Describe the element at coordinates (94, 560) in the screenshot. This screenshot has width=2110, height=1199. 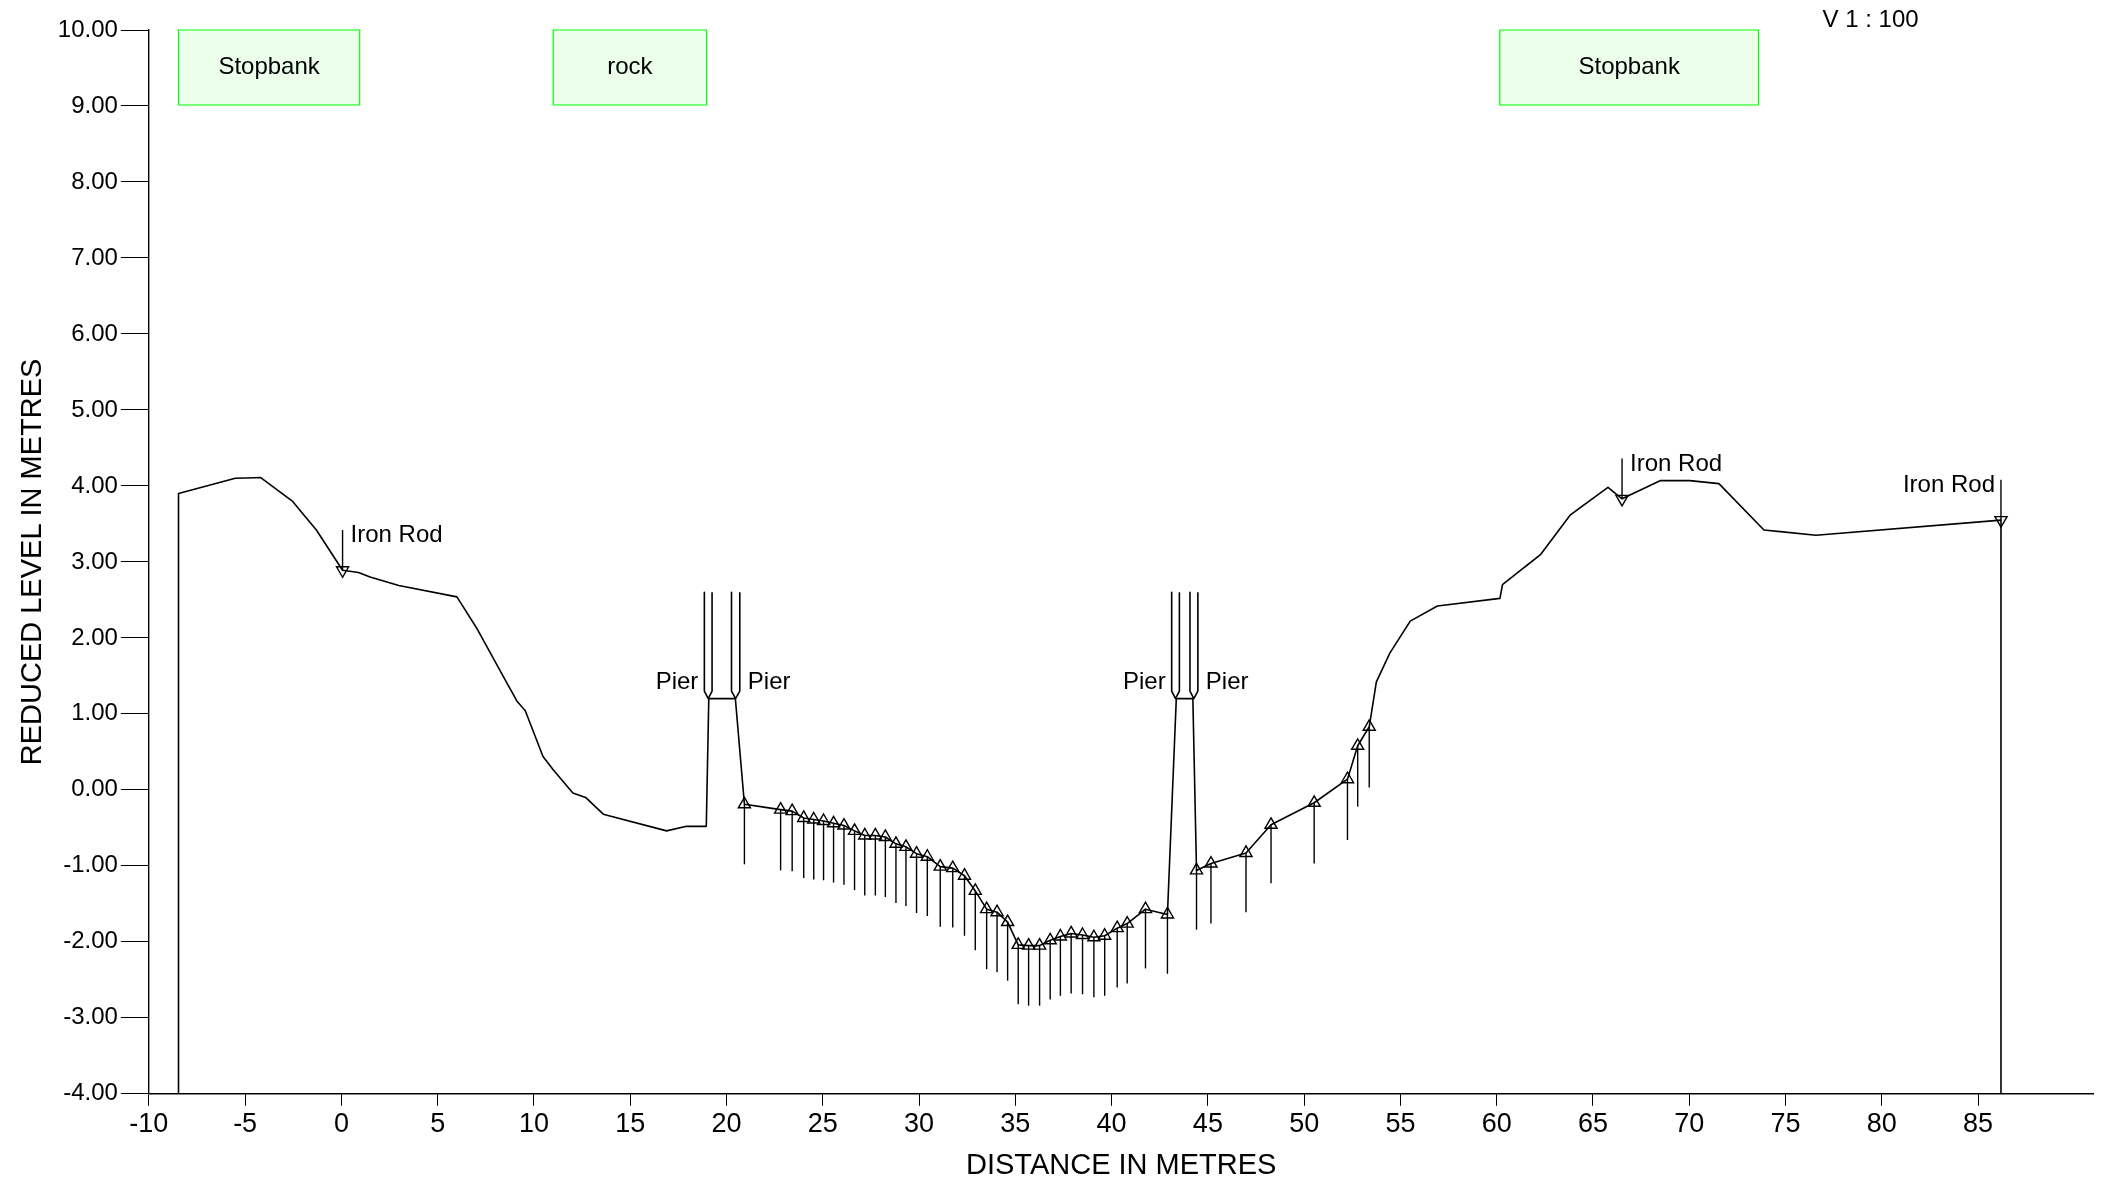
I see `y-tick-label: 3.00` at that location.